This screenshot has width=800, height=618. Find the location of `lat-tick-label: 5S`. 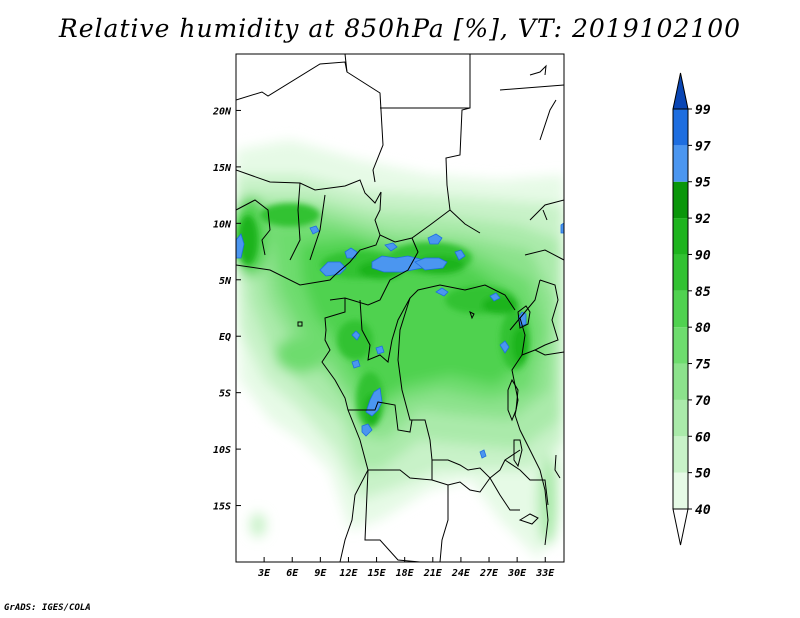

lat-tick-label: 5S is located at coordinates (225, 394).